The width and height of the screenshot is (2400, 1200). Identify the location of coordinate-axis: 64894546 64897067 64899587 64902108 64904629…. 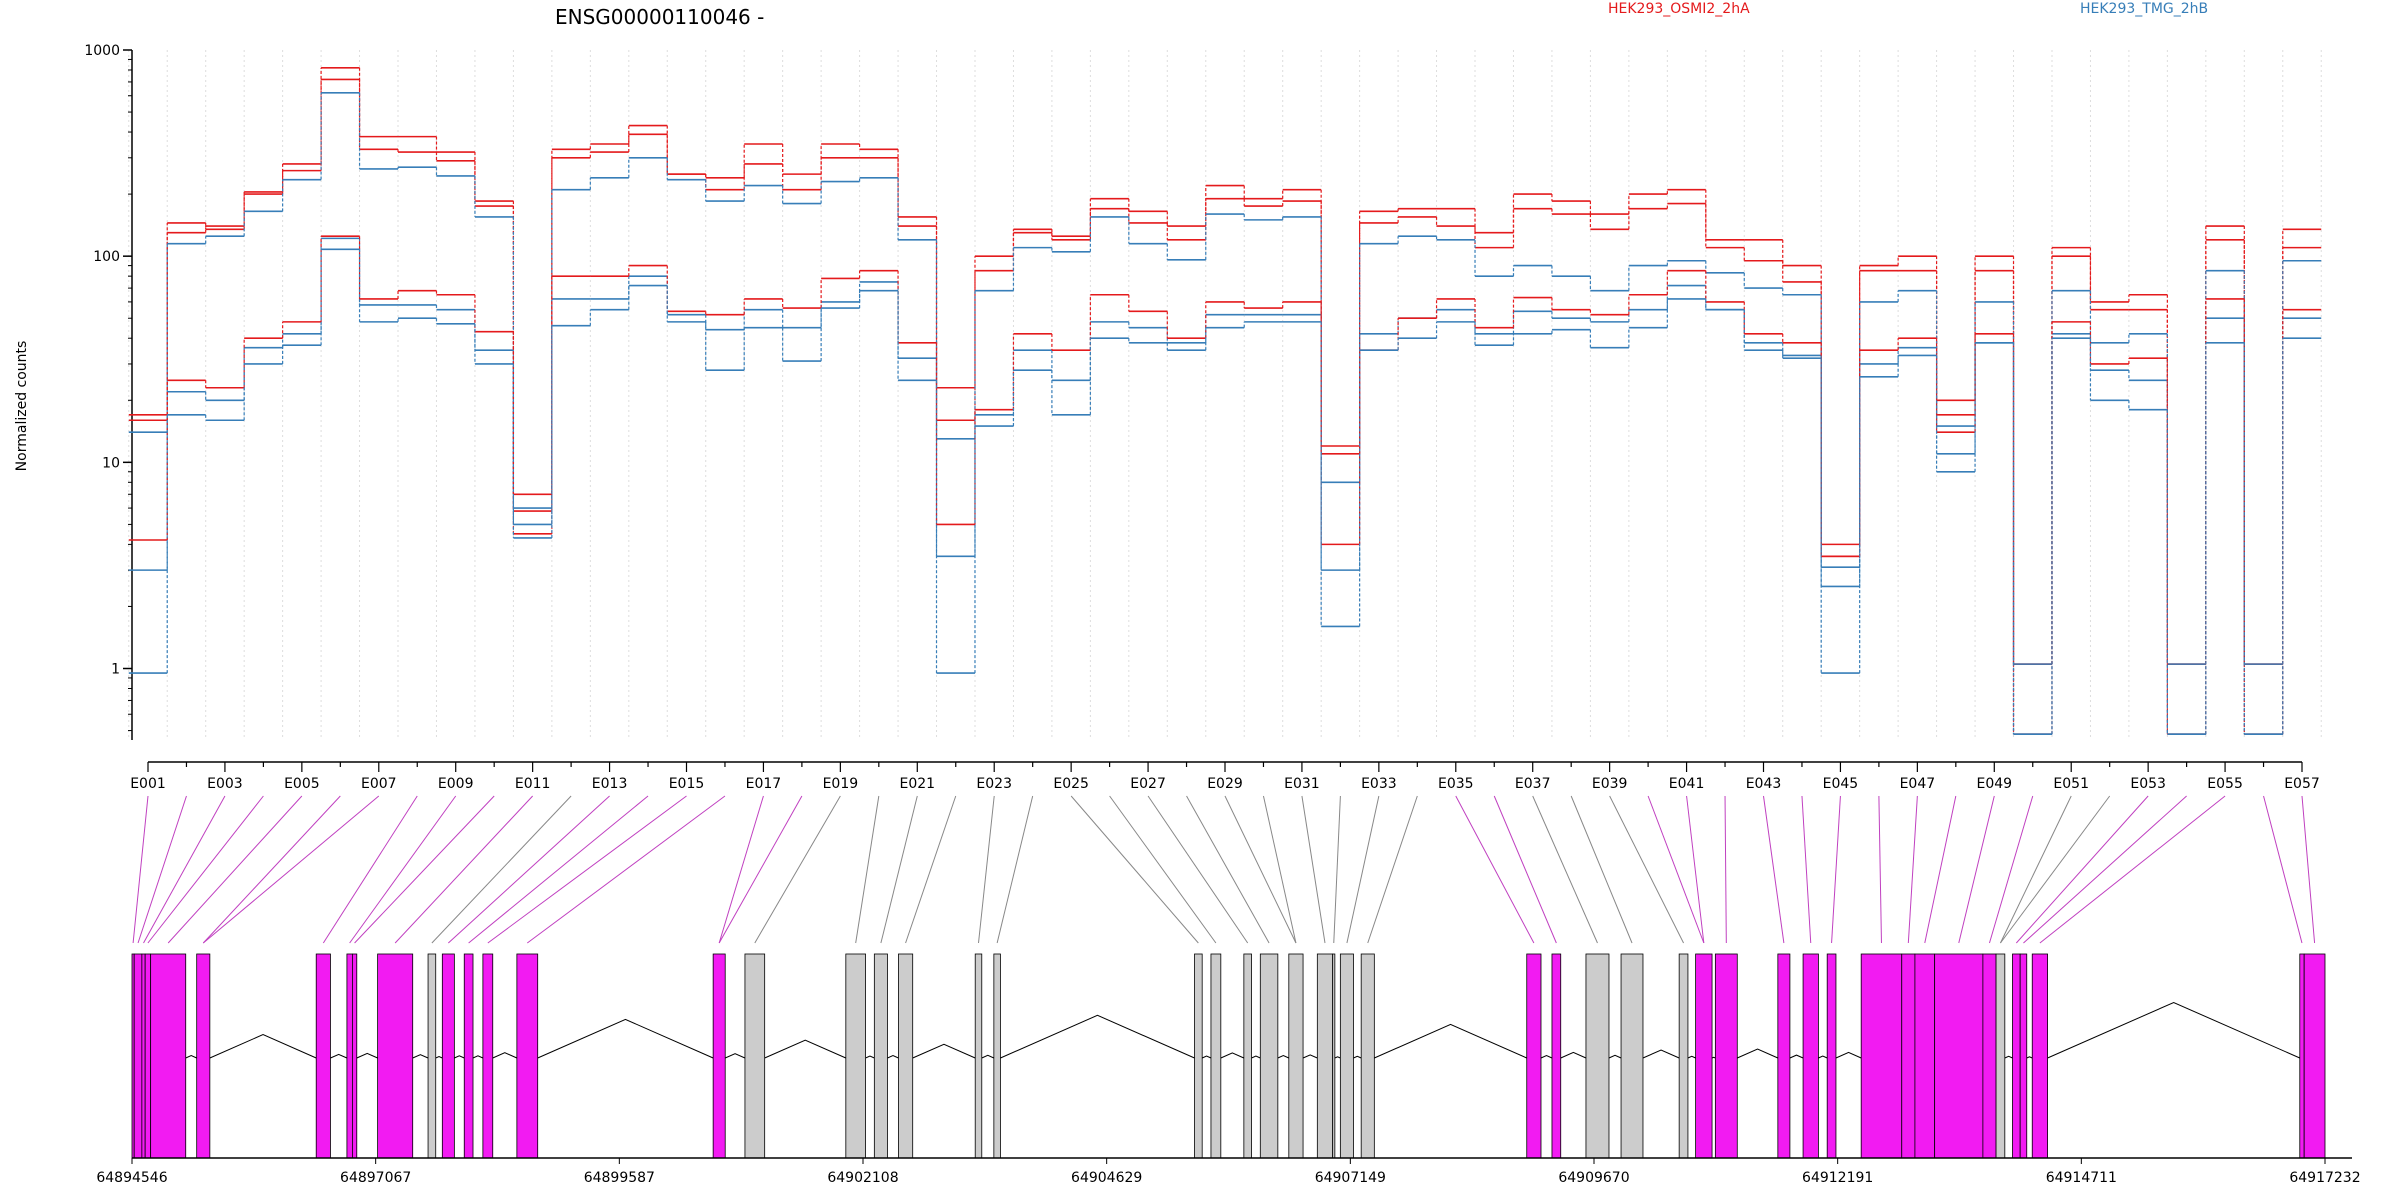
(1228, 1171).